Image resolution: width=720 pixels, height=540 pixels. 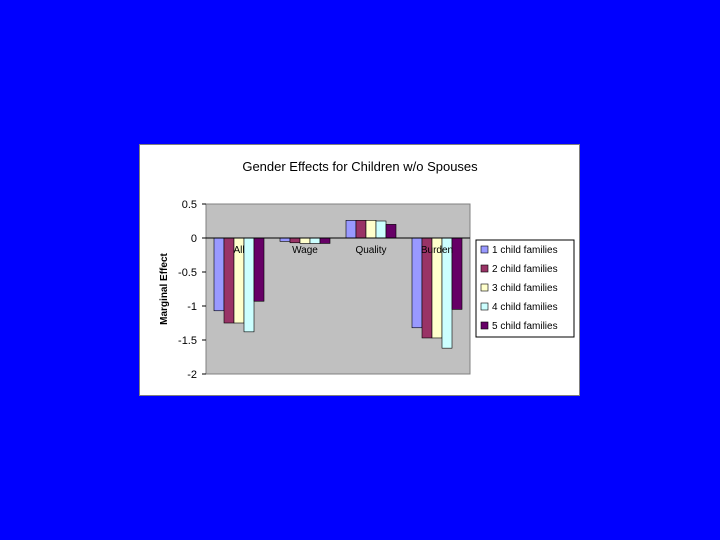 I want to click on category-label: Burden, so click(x=437, y=250).